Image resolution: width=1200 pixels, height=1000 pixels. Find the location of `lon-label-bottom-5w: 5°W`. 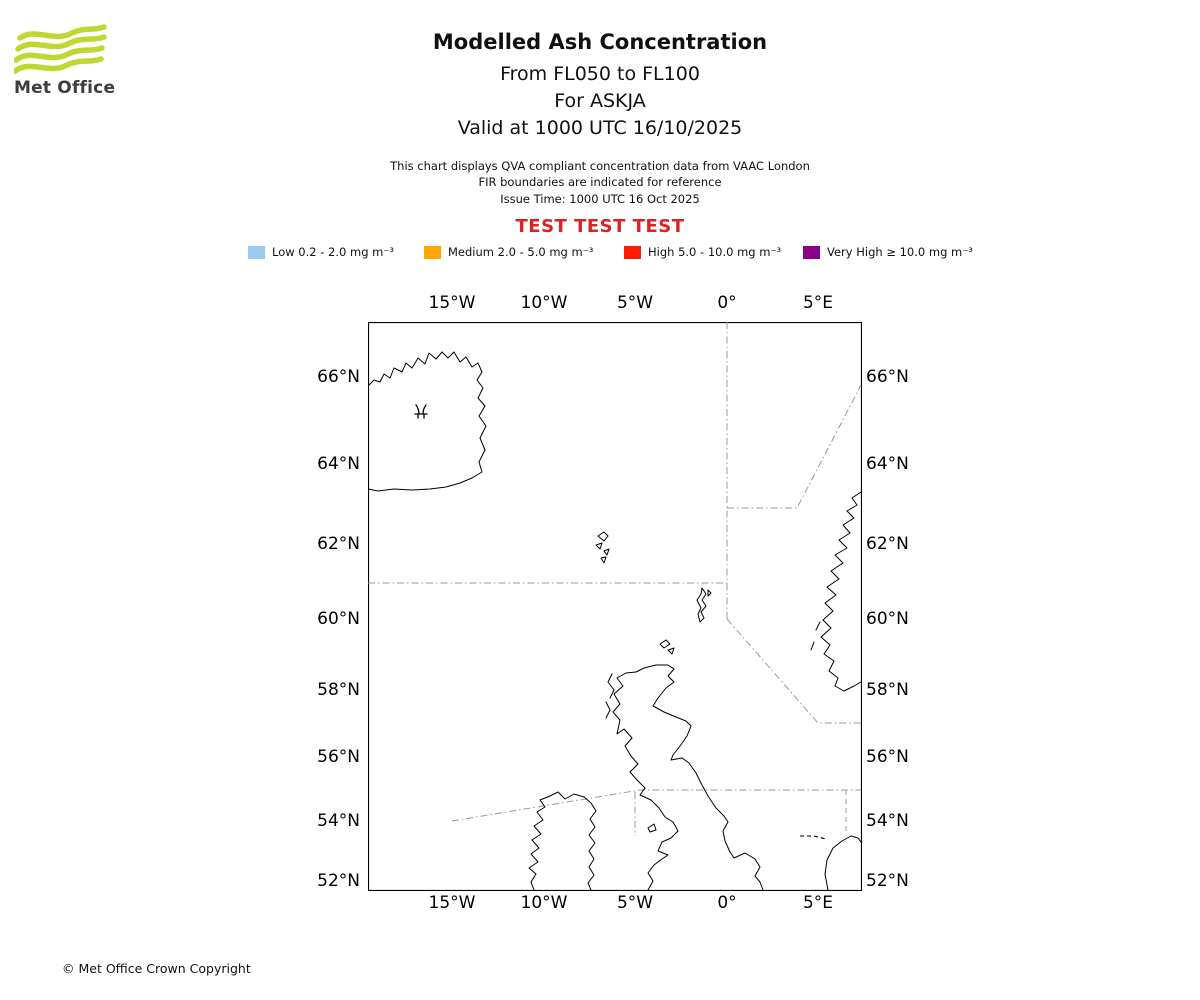

lon-label-bottom-5w: 5°W is located at coordinates (635, 903).